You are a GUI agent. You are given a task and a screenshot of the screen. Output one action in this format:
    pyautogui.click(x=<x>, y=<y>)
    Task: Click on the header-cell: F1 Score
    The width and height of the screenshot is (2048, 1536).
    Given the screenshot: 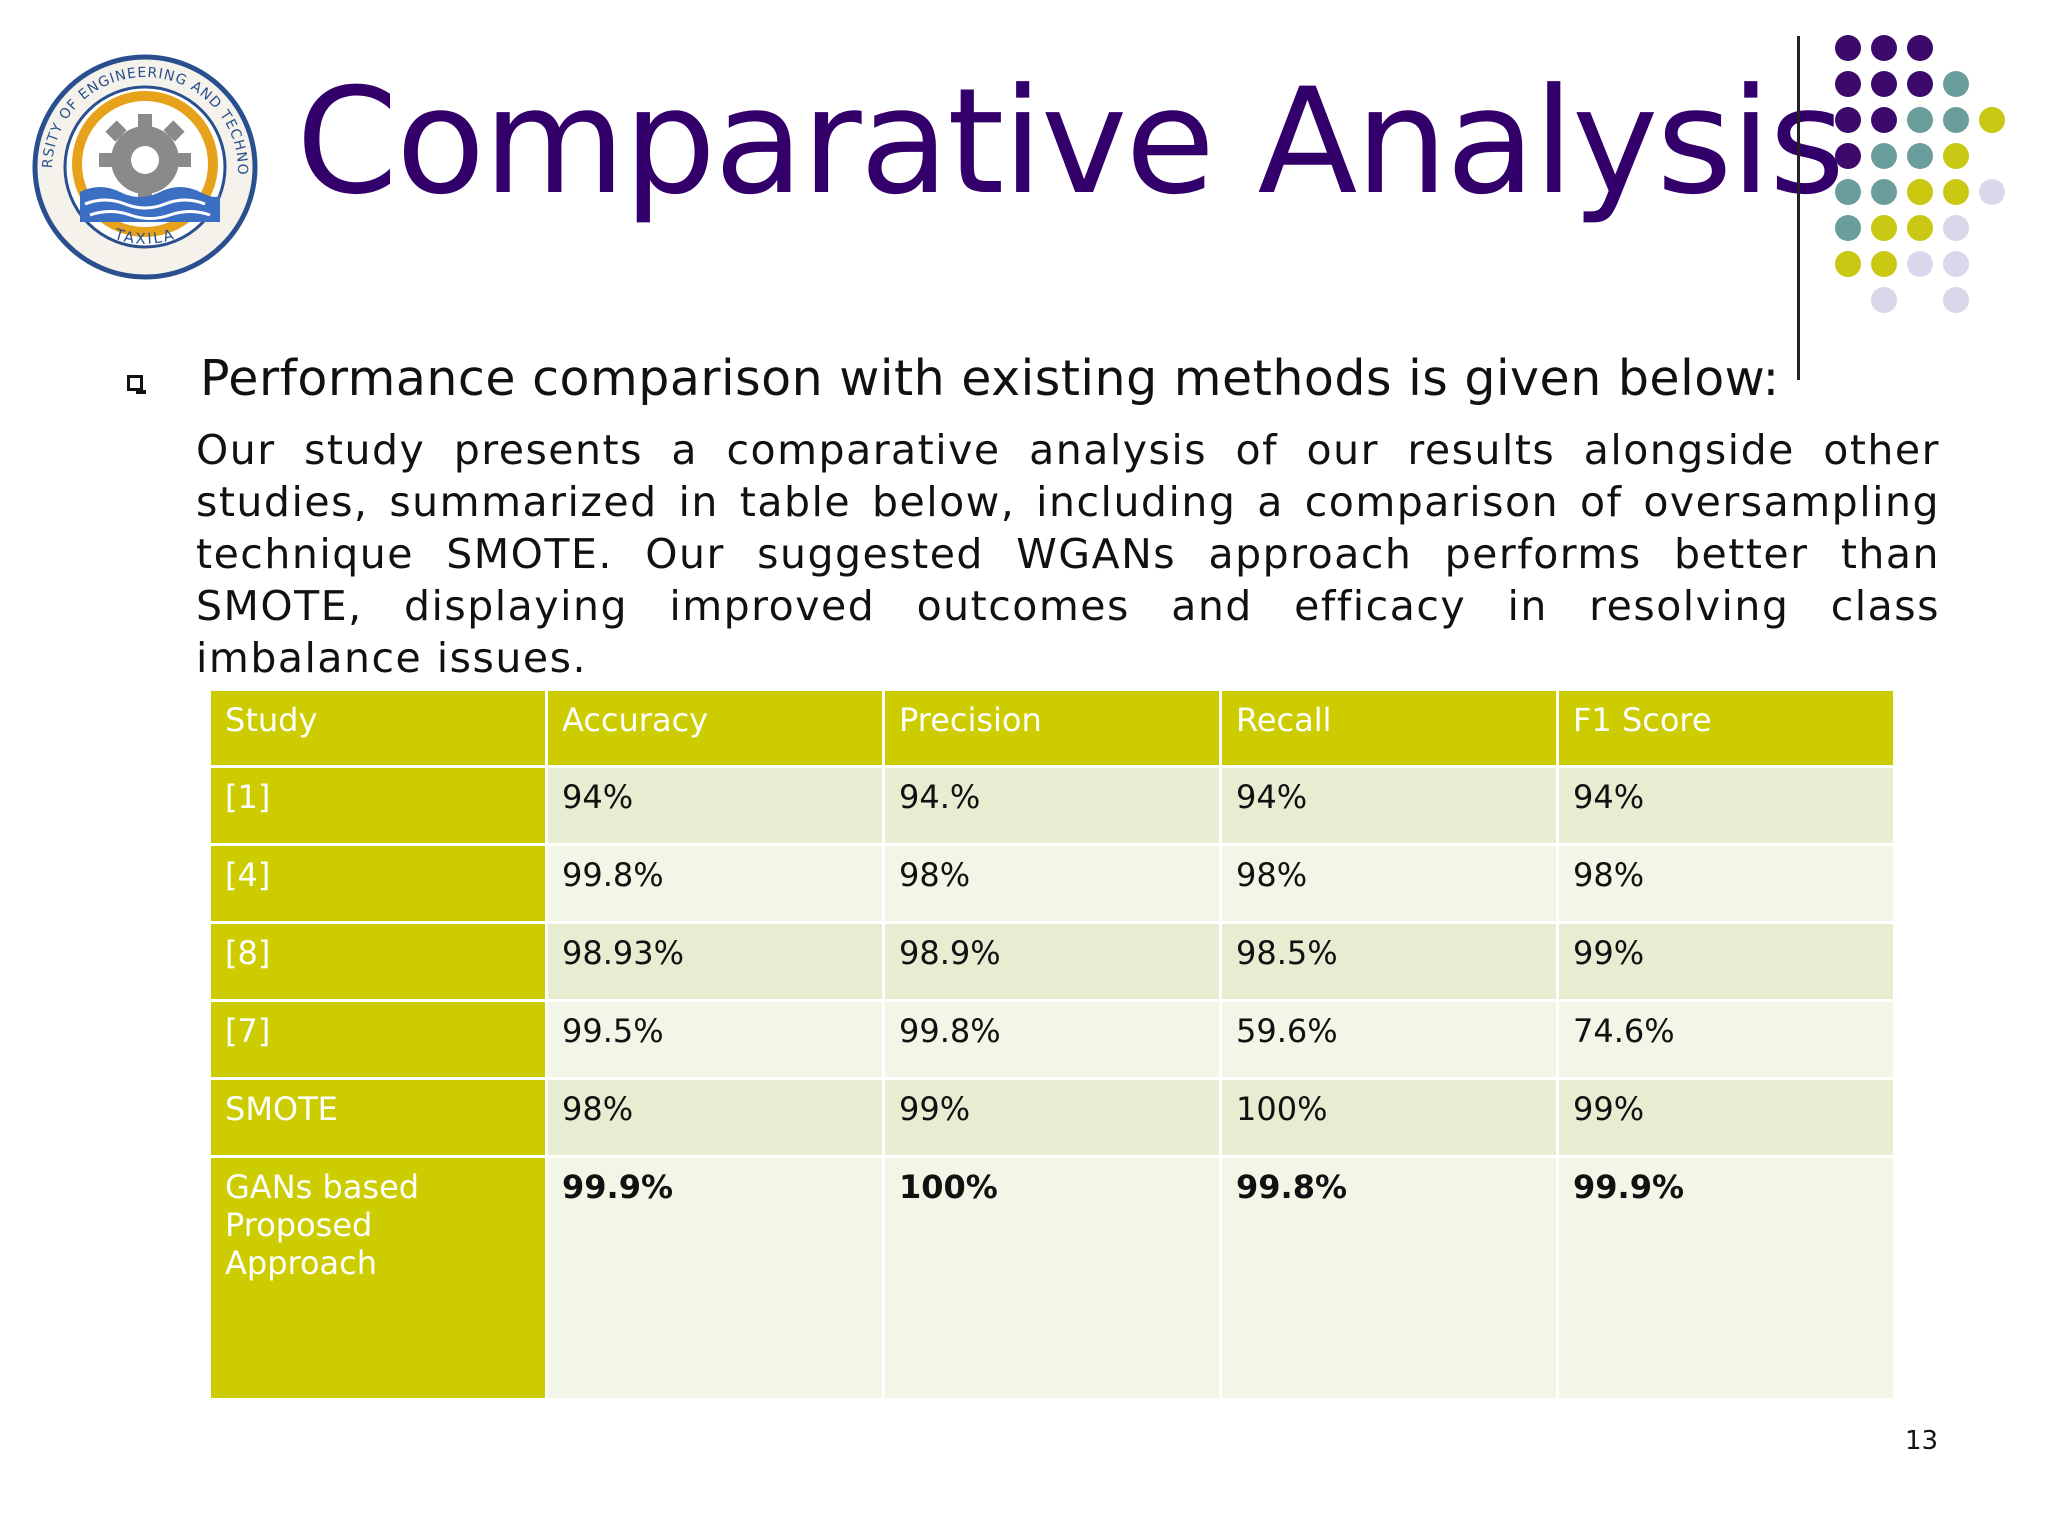 What is the action you would take?
    pyautogui.click(x=1726, y=728)
    